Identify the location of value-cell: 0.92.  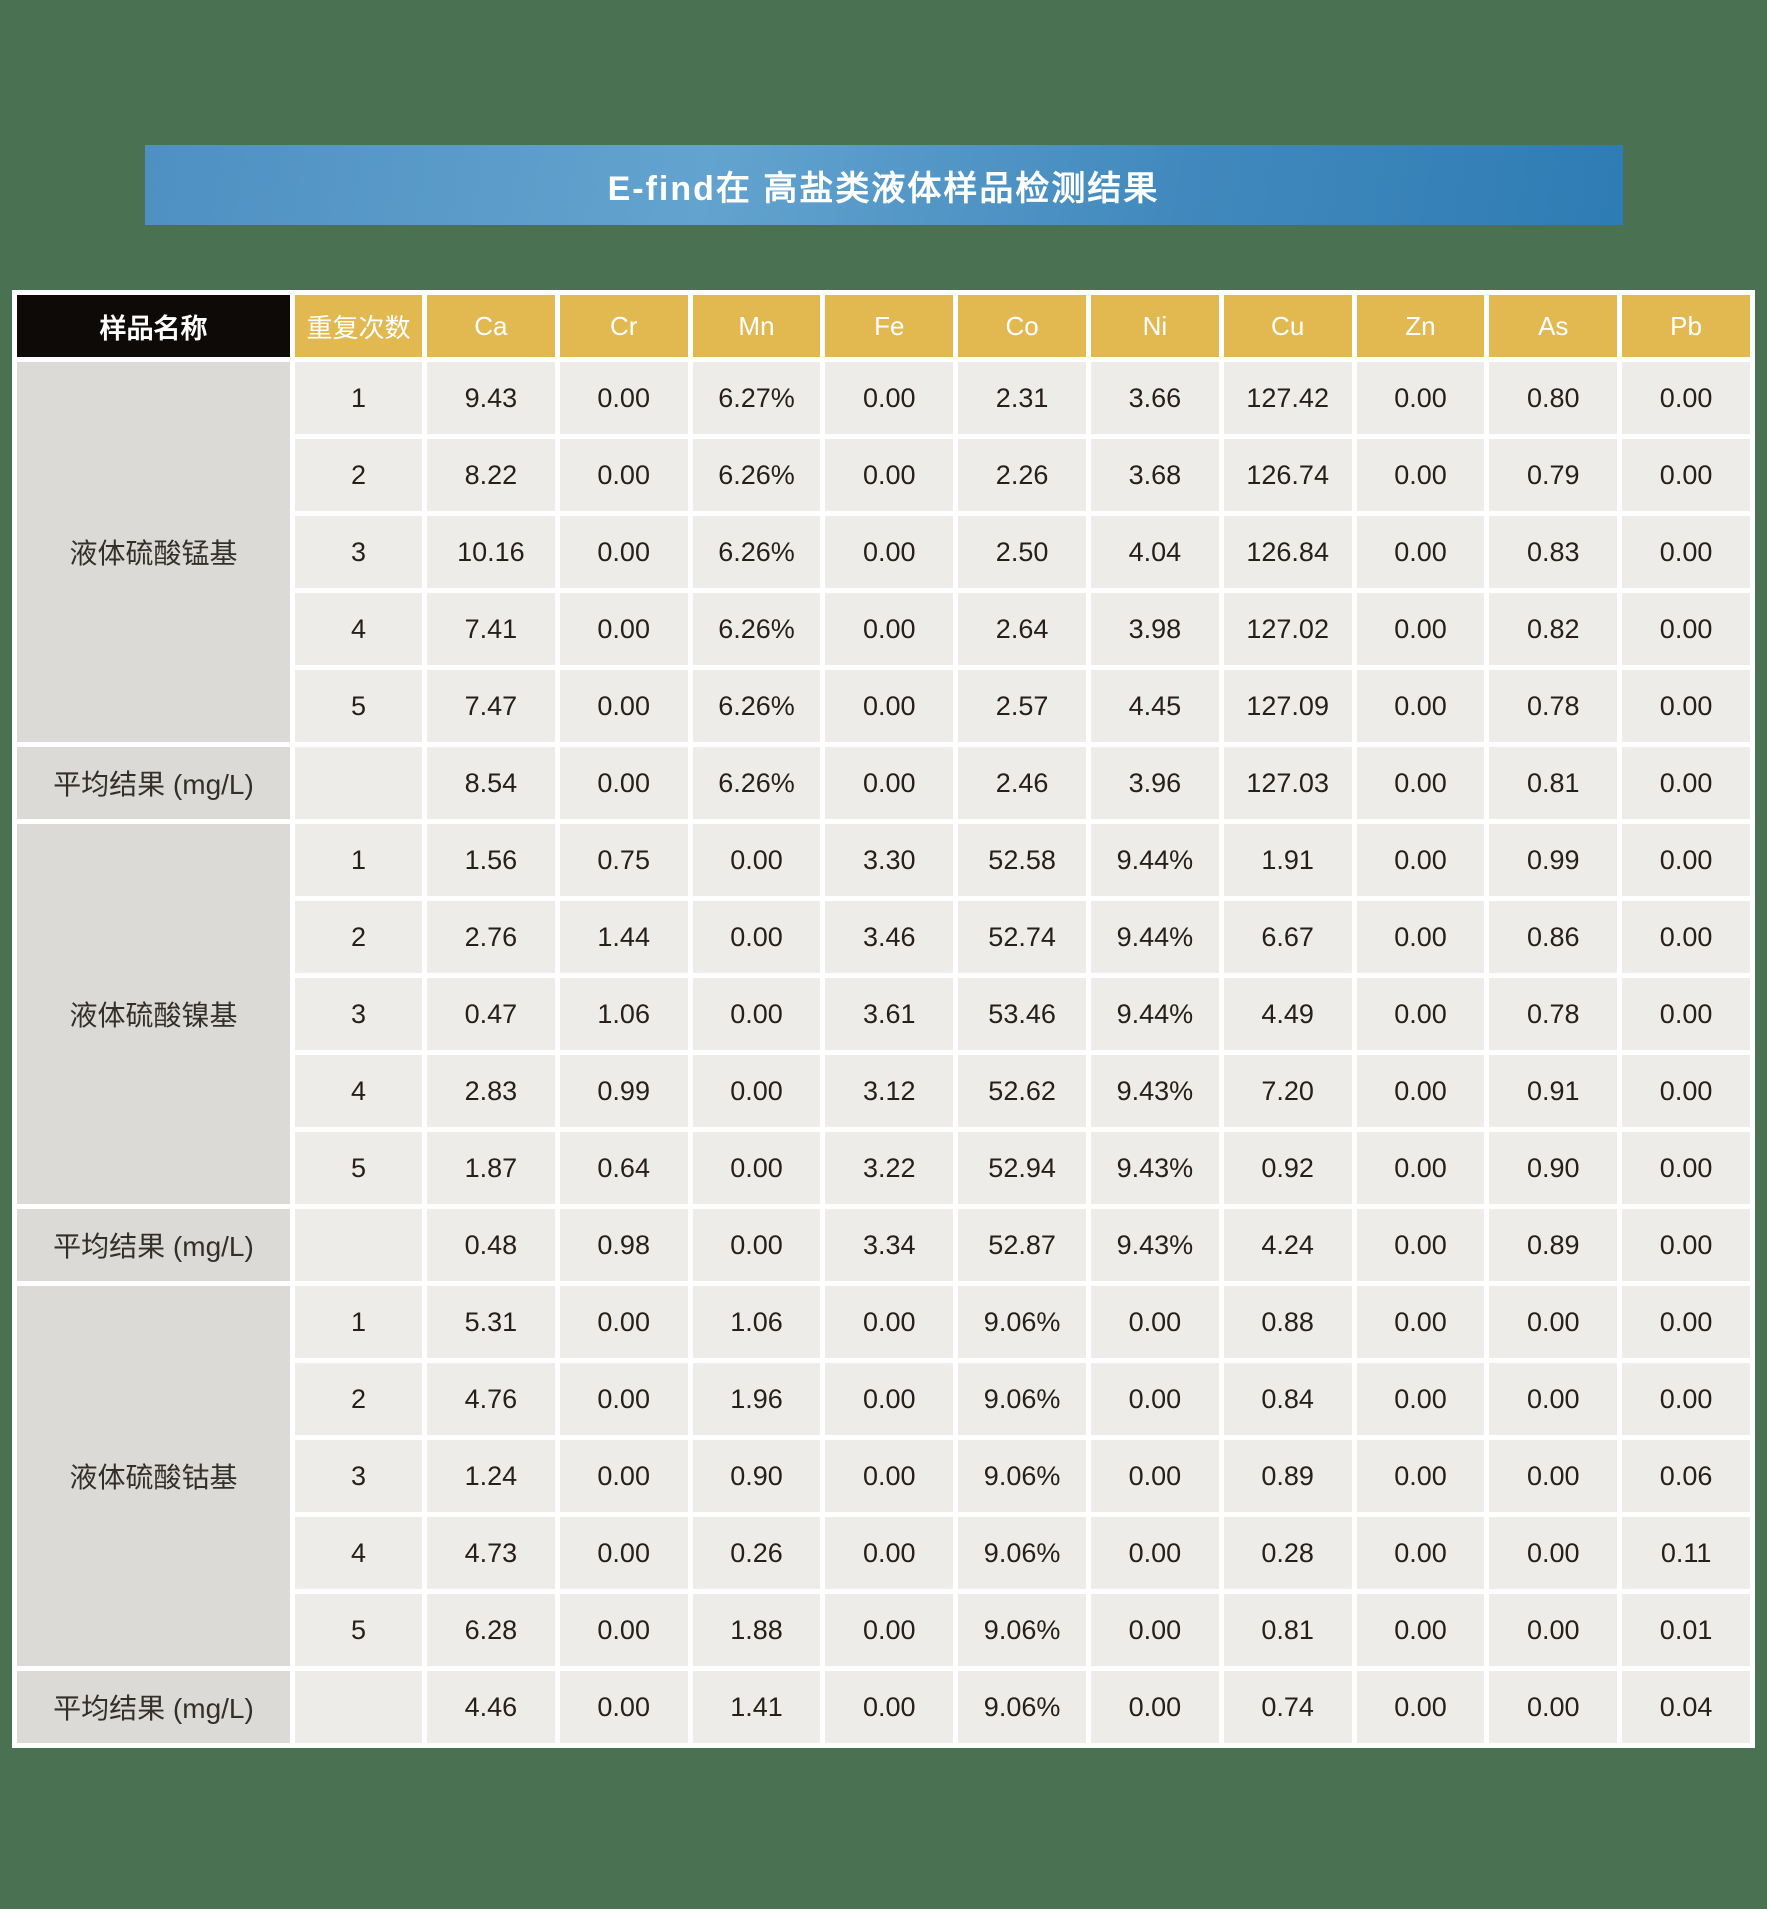
(1287, 1168).